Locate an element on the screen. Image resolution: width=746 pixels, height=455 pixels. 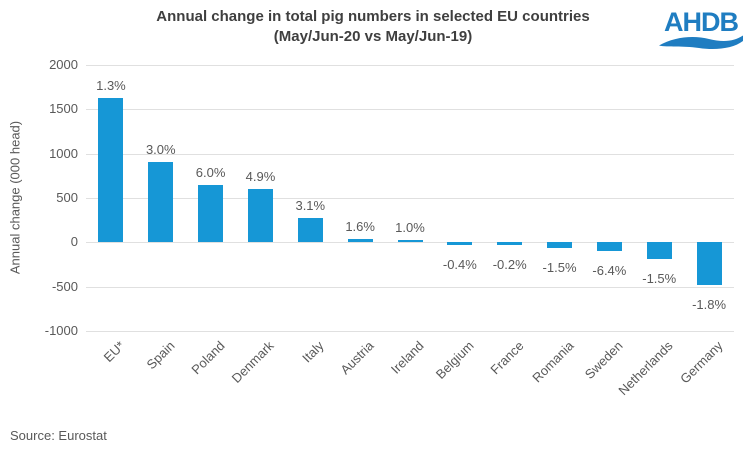
bar-spain is located at coordinates (161, 202).